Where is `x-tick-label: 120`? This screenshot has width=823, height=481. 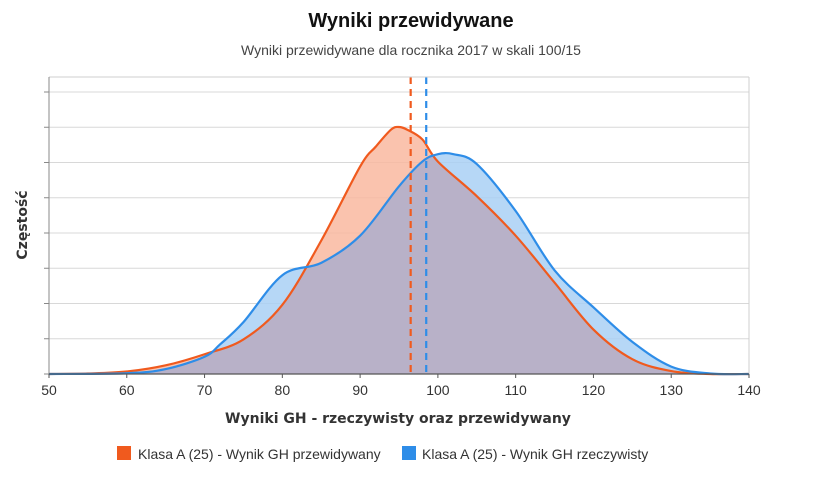
x-tick-label: 120 is located at coordinates (594, 390).